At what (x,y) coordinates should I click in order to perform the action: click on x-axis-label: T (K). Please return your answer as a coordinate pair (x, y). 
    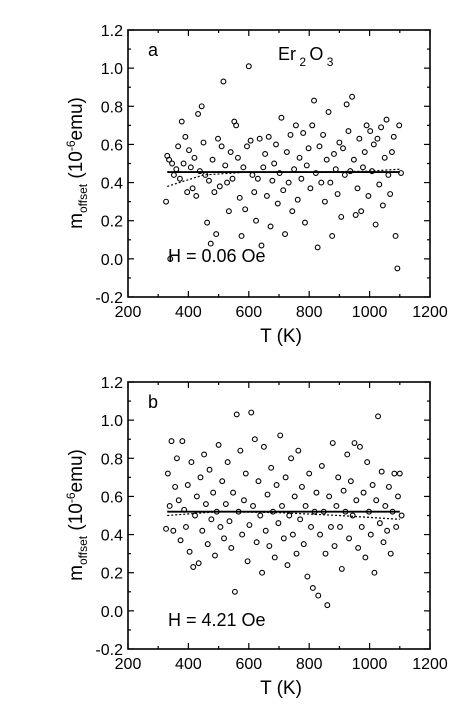
    Looking at the image, I should click on (281, 688).